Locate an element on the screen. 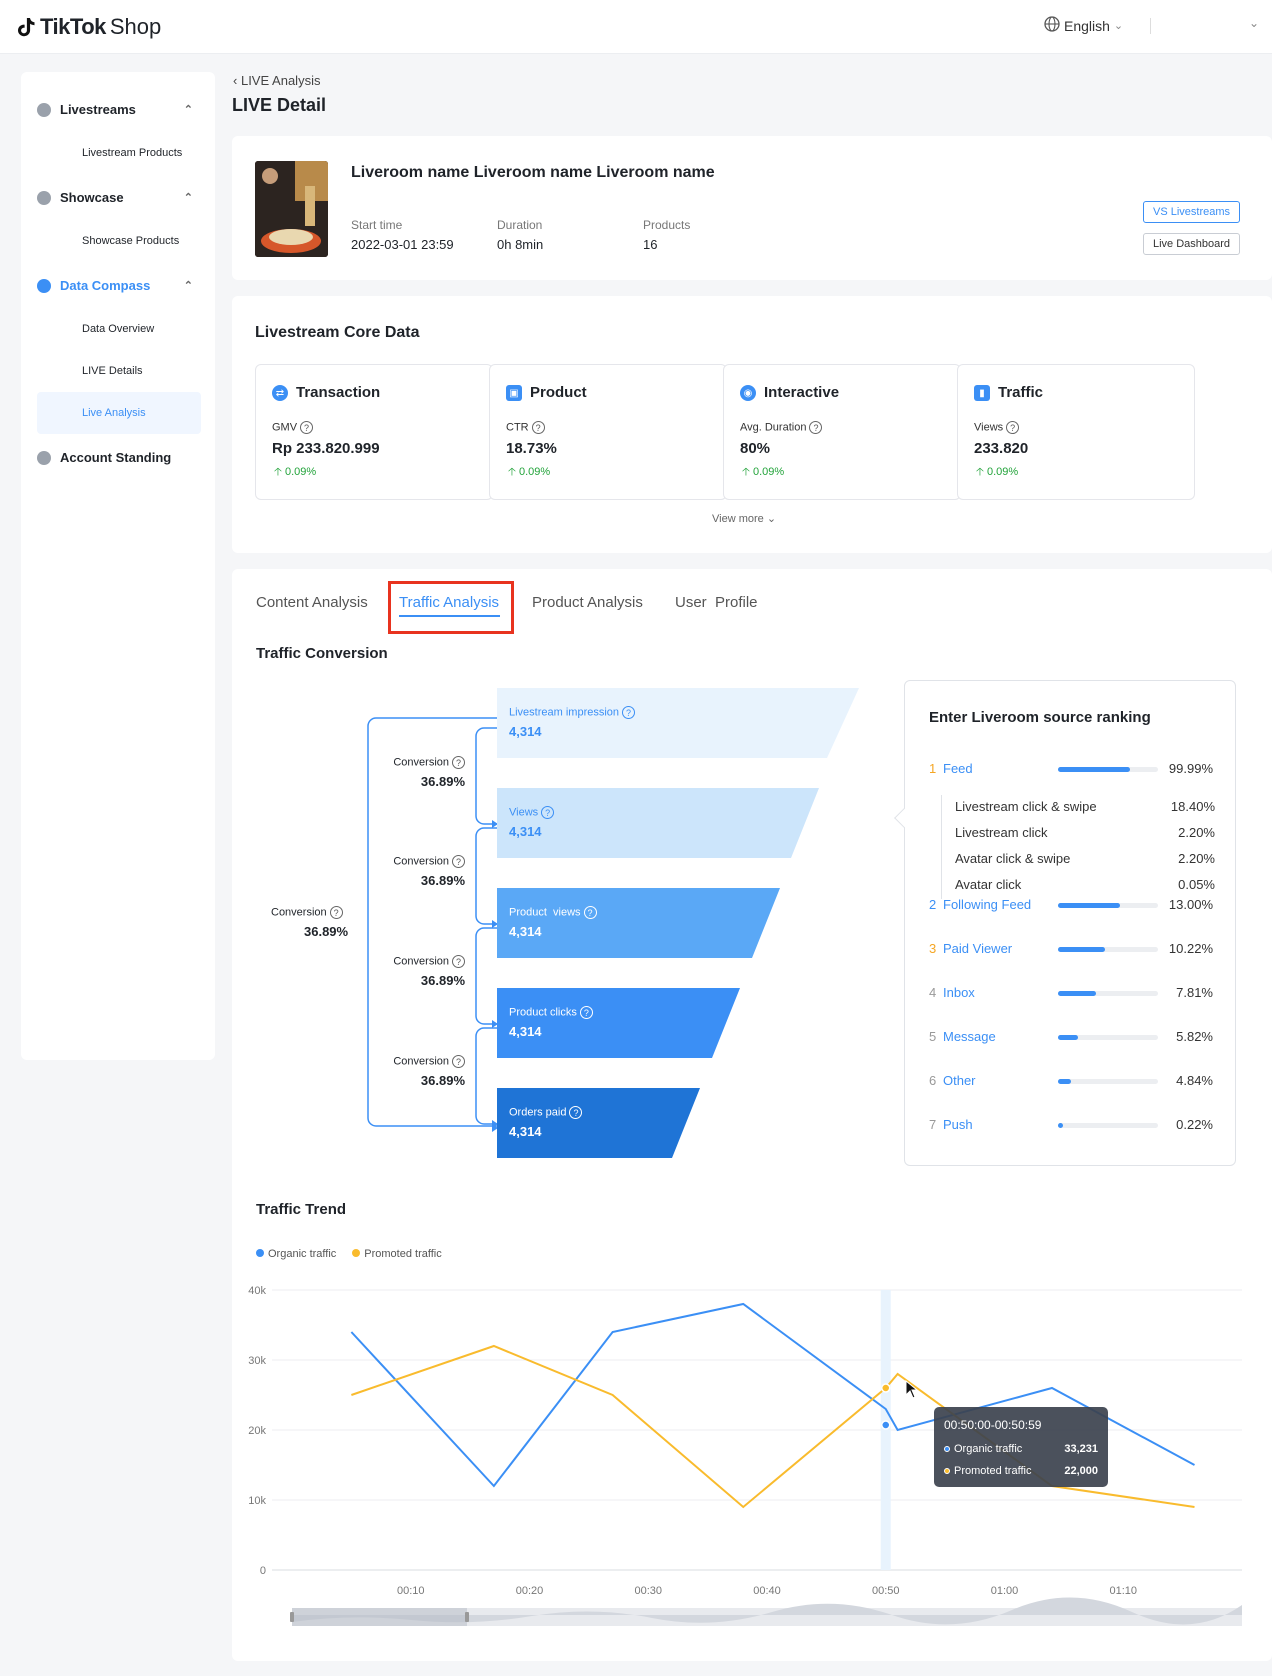 The image size is (1272, 1676). rank-label: Paid Viewer is located at coordinates (978, 948).